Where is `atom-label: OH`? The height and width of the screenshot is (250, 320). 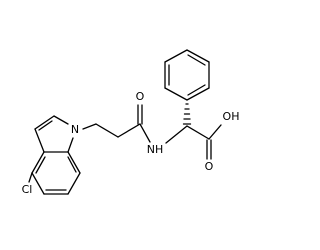
atom-label: OH is located at coordinates (231, 116).